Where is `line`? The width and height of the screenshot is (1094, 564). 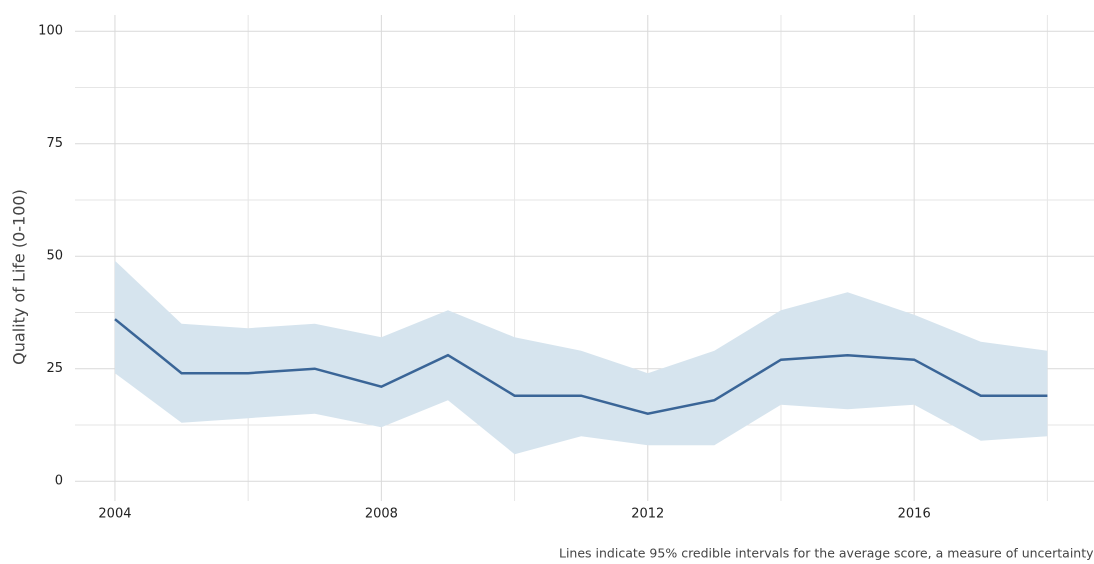
line is located at coordinates (581, 366).